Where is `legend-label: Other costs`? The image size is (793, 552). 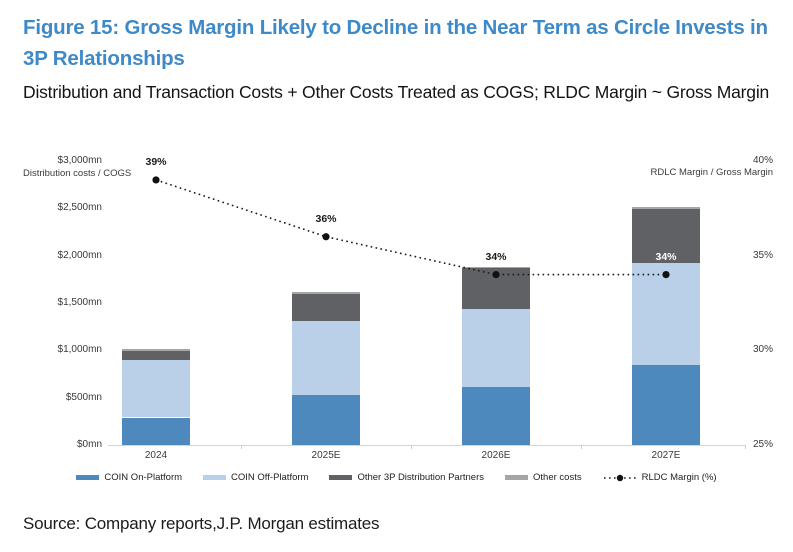 legend-label: Other costs is located at coordinates (557, 477).